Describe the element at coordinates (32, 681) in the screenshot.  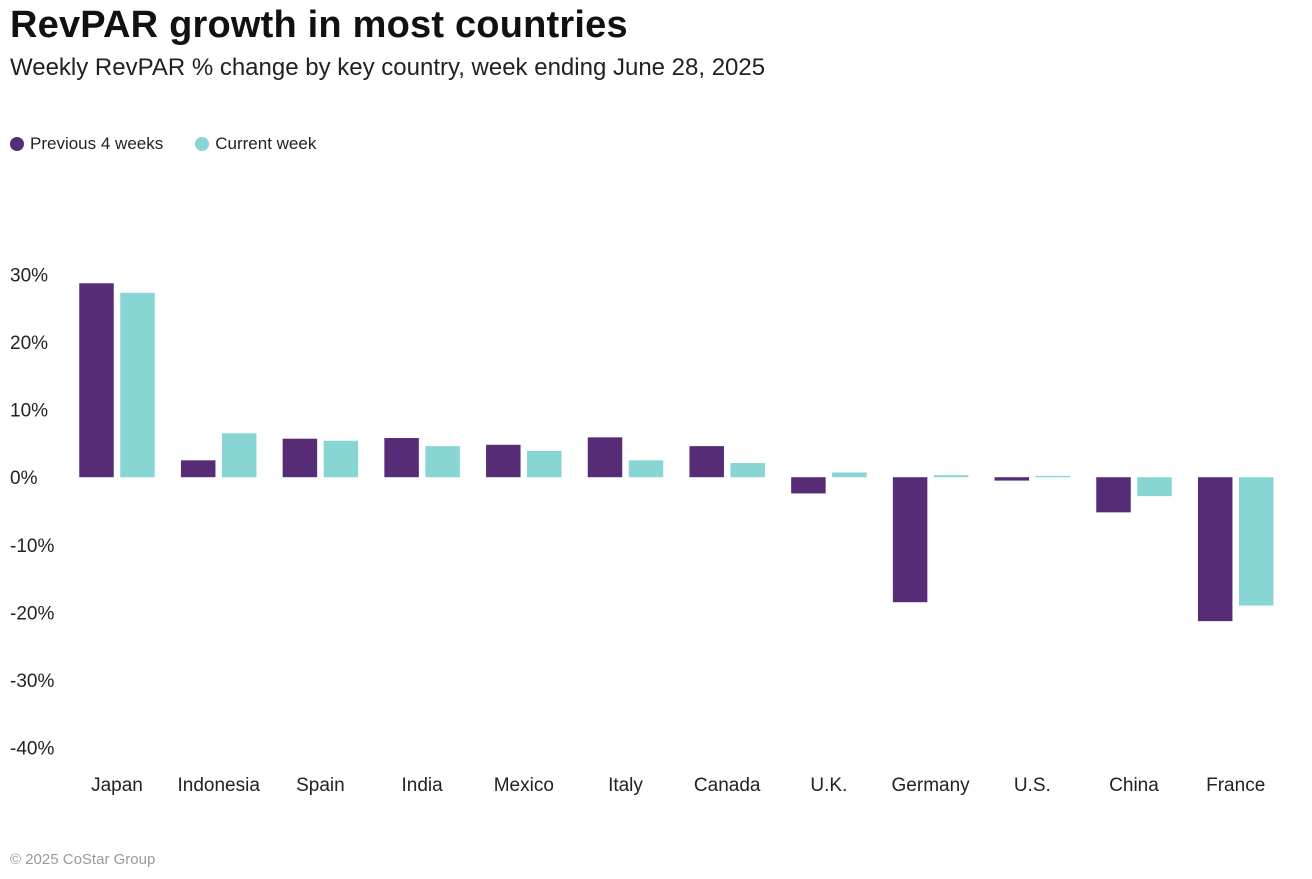
I see `y-tick-label: -30%` at that location.